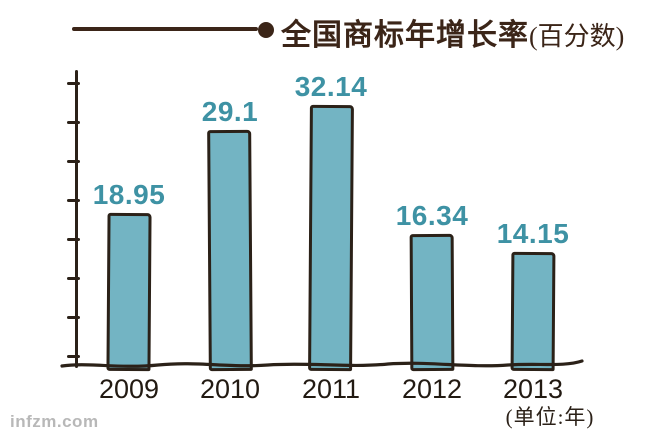 This screenshot has width=660, height=440. What do you see at coordinates (129, 389) in the screenshot?
I see `x-tick-label-2009: 2009` at bounding box center [129, 389].